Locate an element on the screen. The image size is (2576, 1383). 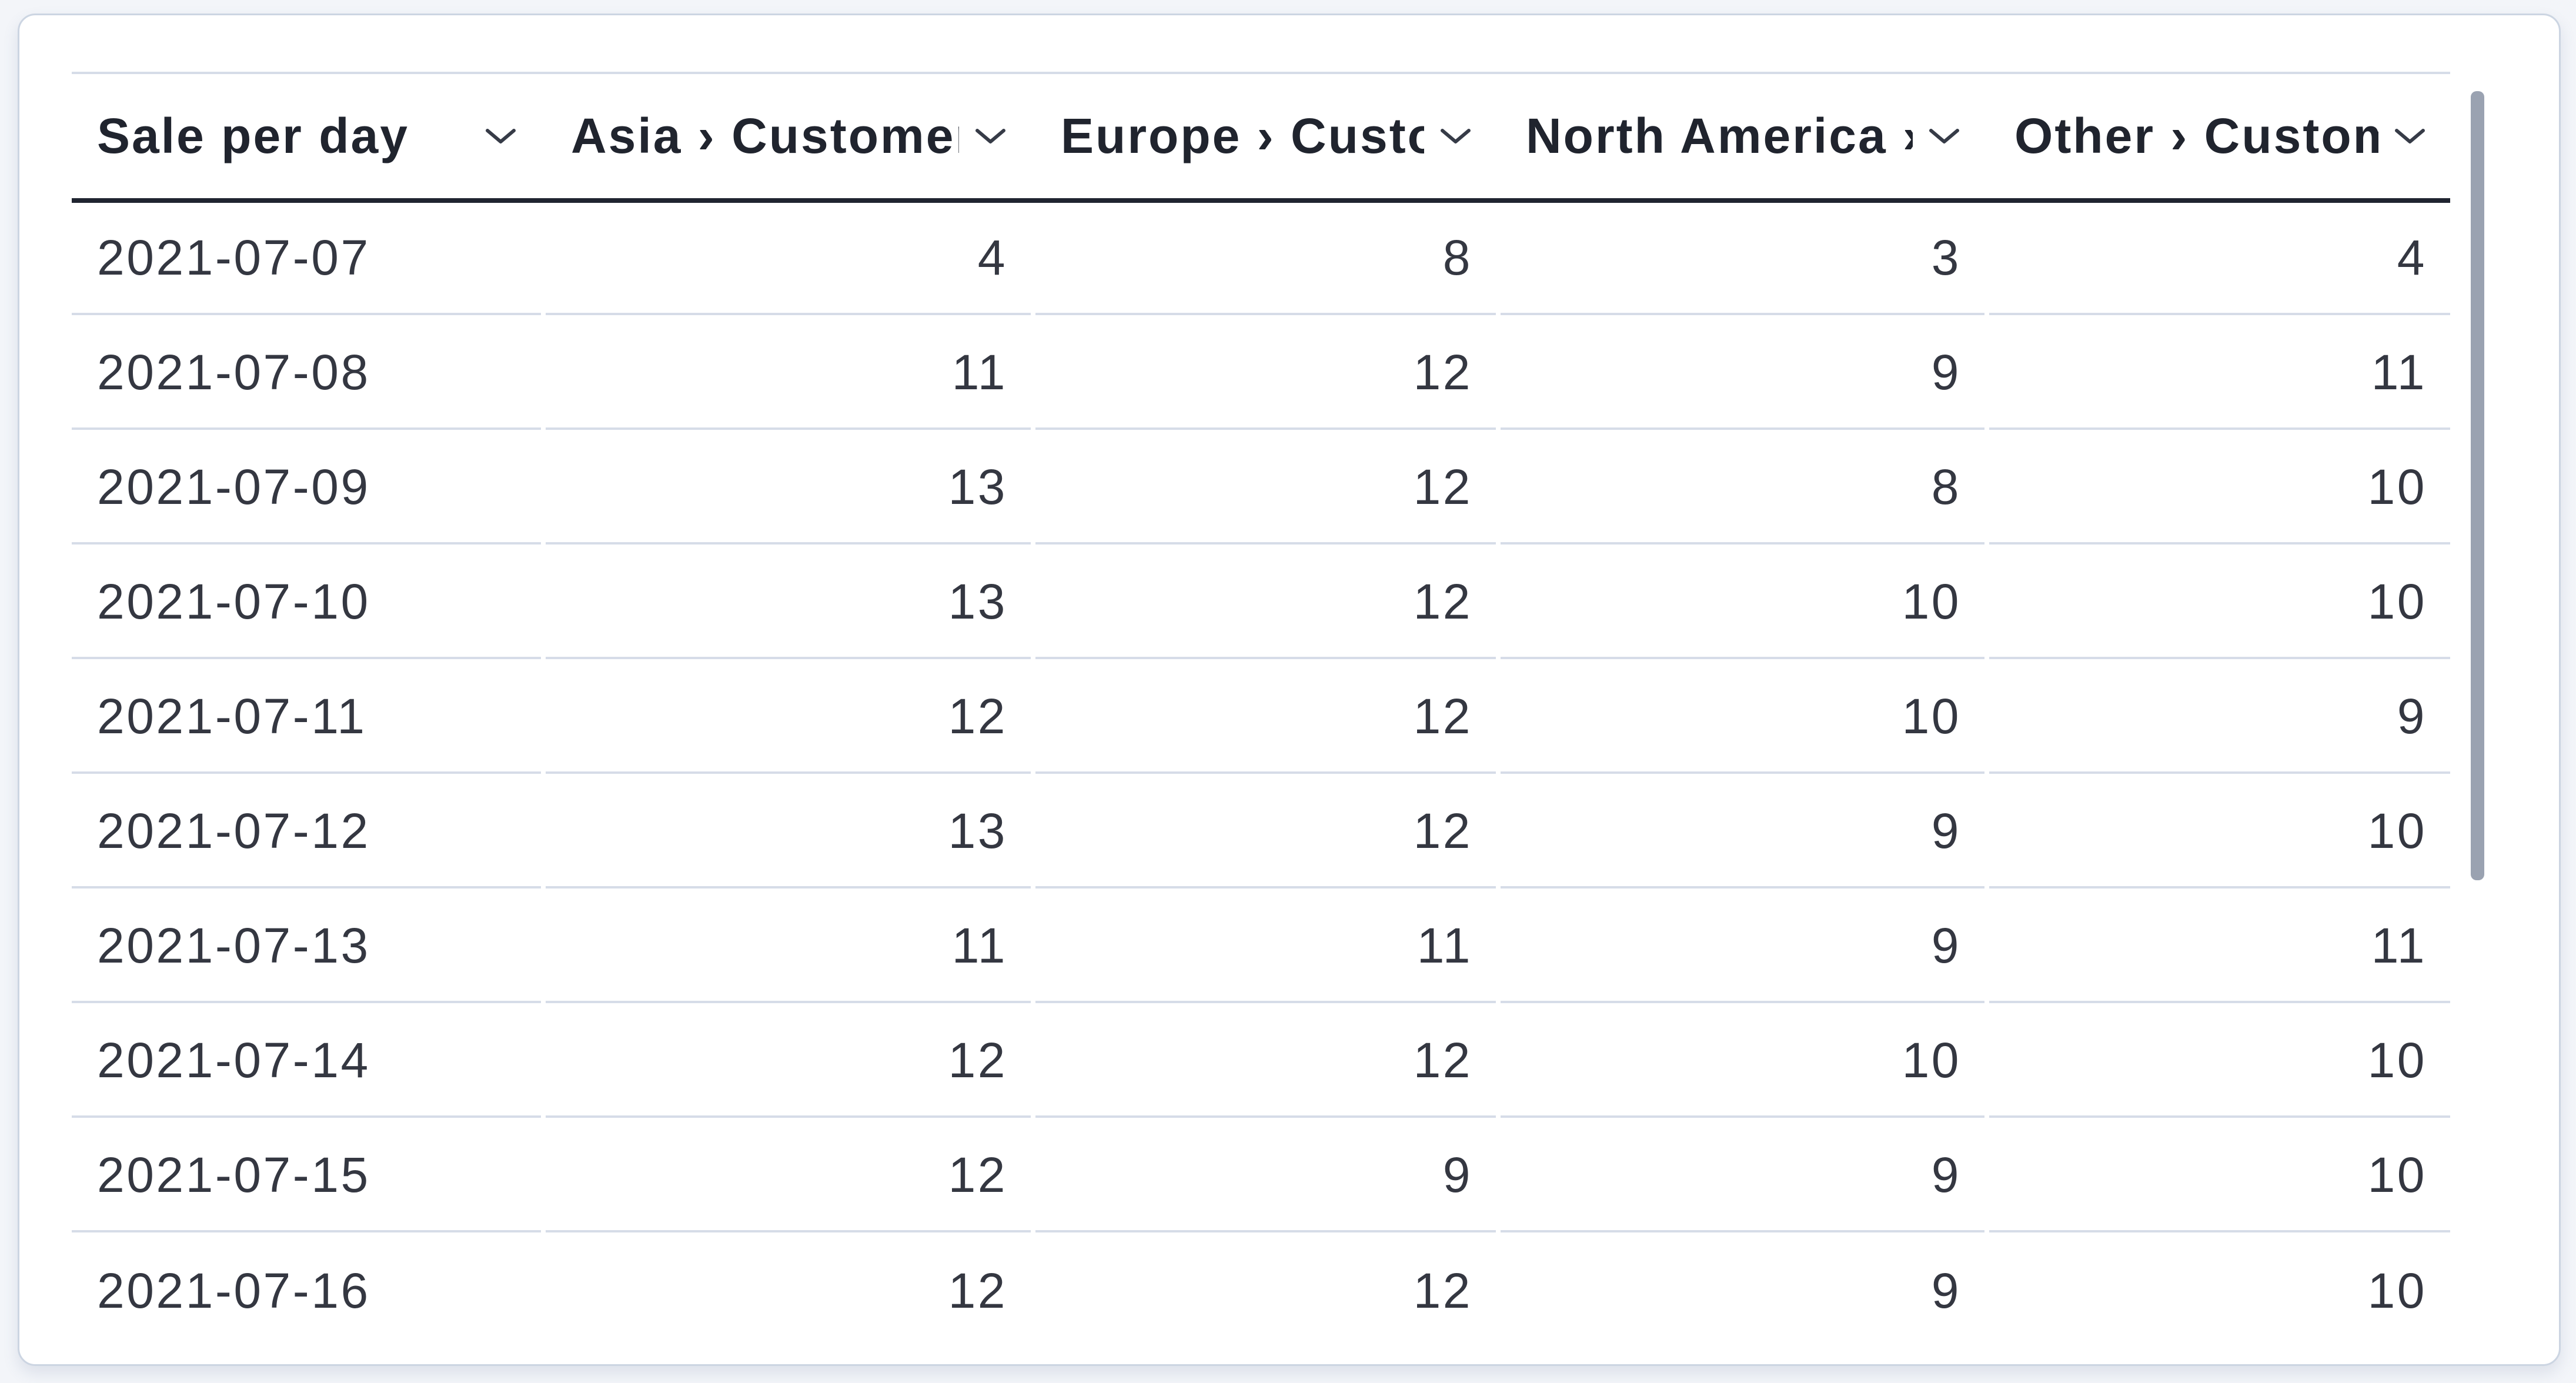
column-header-north_america: North America › Customers is located at coordinates (1742, 136).